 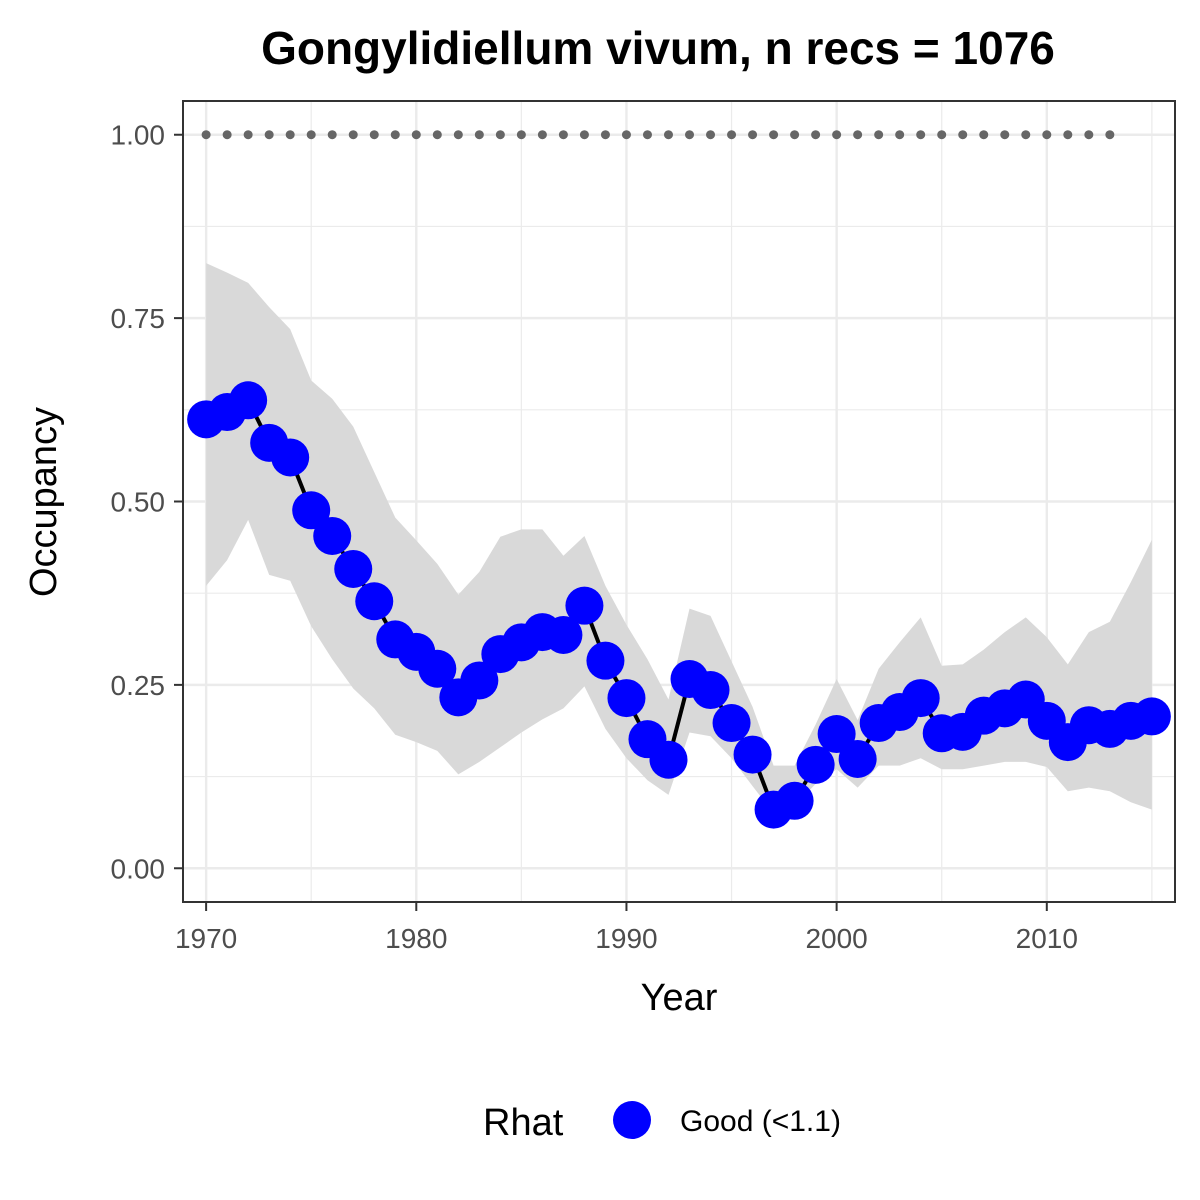 What do you see at coordinates (138, 318) in the screenshot?
I see `y-tick-label: 0.75` at bounding box center [138, 318].